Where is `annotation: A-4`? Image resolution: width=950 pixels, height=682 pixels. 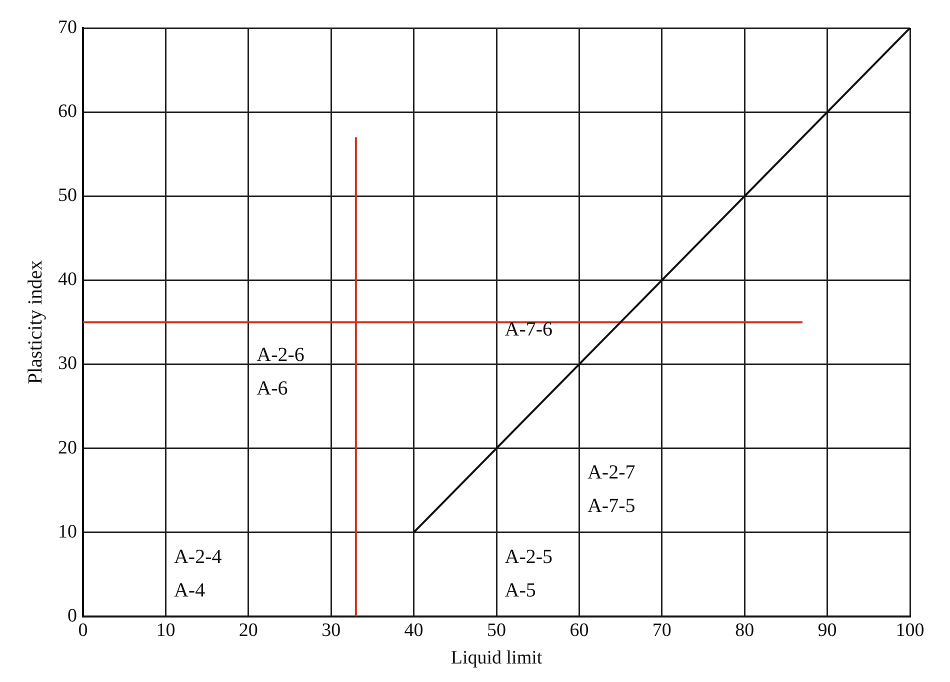
annotation: A-4 is located at coordinates (190, 590).